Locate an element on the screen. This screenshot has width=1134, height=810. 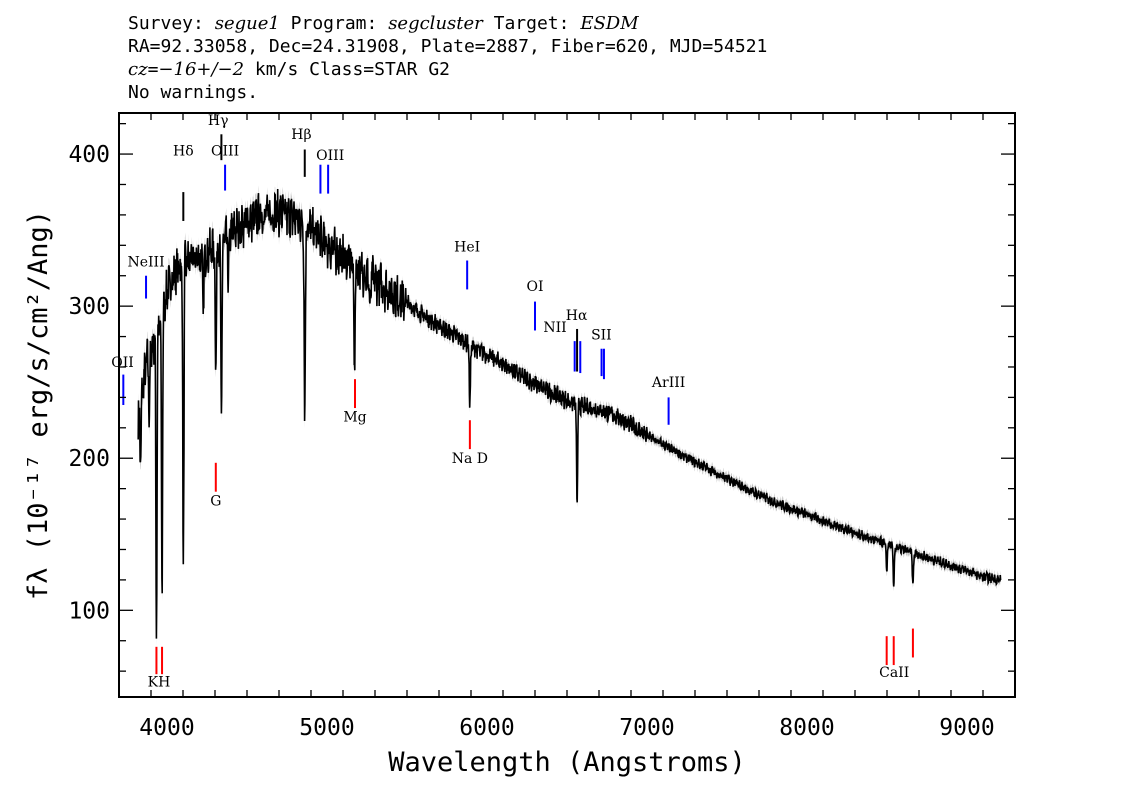
survey-value: segue1 is located at coordinates (247, 23).